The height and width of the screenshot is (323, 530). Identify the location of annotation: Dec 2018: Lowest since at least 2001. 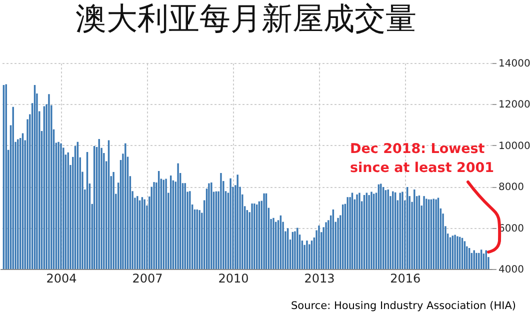
(423, 159).